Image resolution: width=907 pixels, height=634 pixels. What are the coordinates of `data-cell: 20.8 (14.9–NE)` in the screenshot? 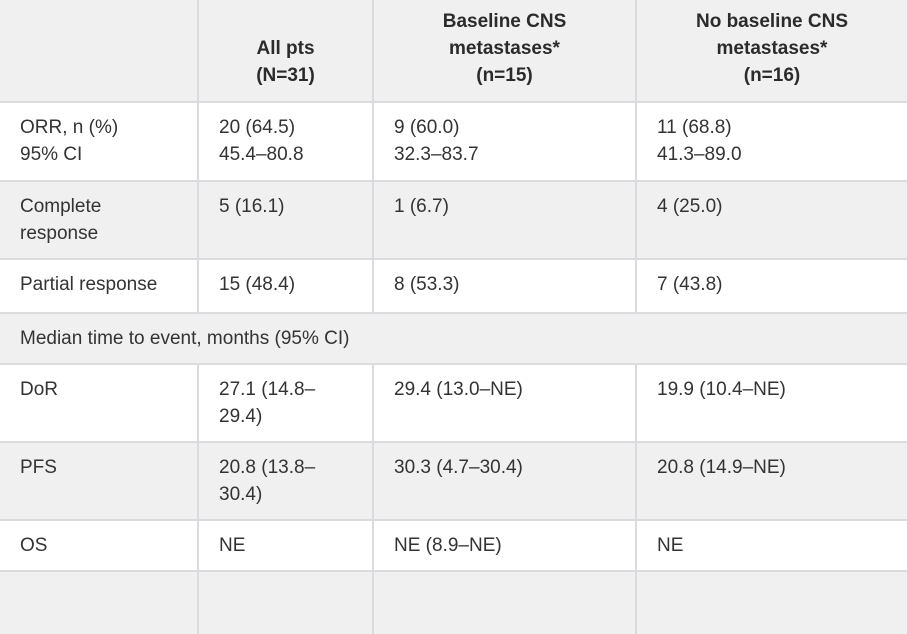 It's located at (771, 481).